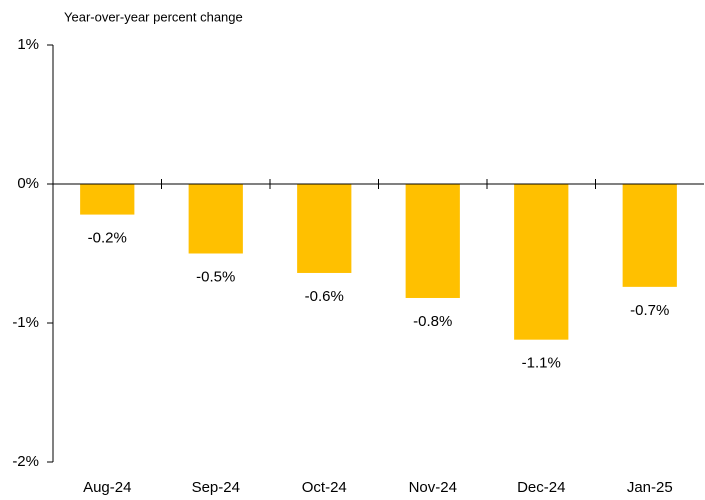 This screenshot has width=705, height=500. Describe the element at coordinates (216, 487) in the screenshot. I see `x-tick-label: Sep-24` at that location.